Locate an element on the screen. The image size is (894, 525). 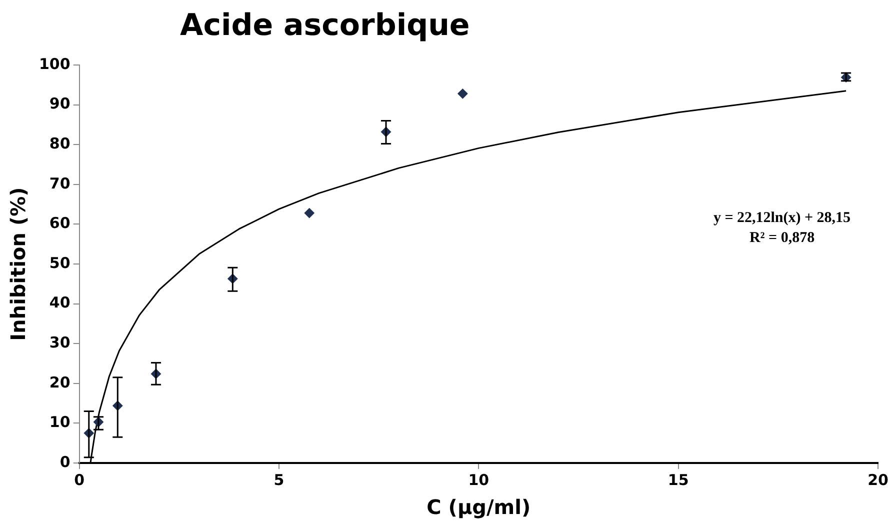
annotation: R² = 0,878 is located at coordinates (782, 238).